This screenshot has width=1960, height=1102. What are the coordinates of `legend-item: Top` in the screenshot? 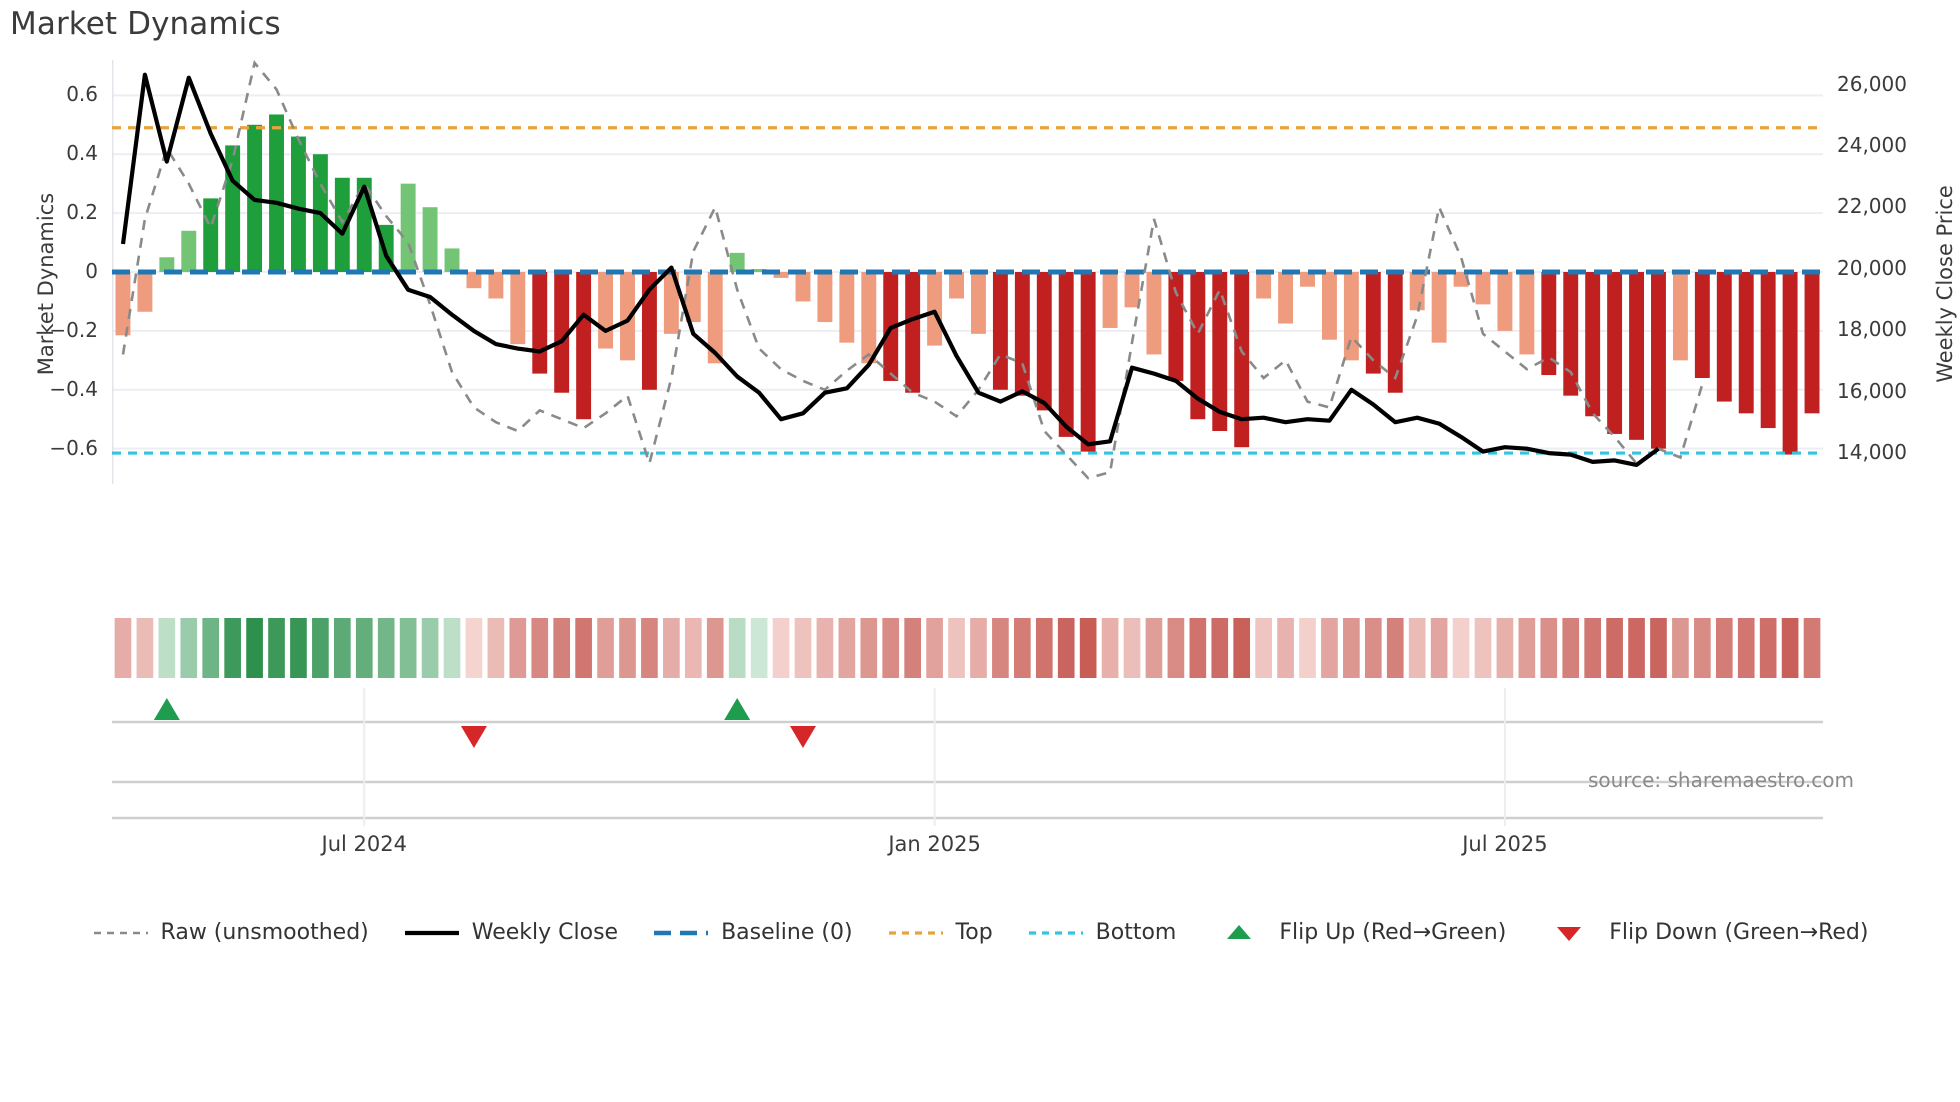 It's located at (940, 932).